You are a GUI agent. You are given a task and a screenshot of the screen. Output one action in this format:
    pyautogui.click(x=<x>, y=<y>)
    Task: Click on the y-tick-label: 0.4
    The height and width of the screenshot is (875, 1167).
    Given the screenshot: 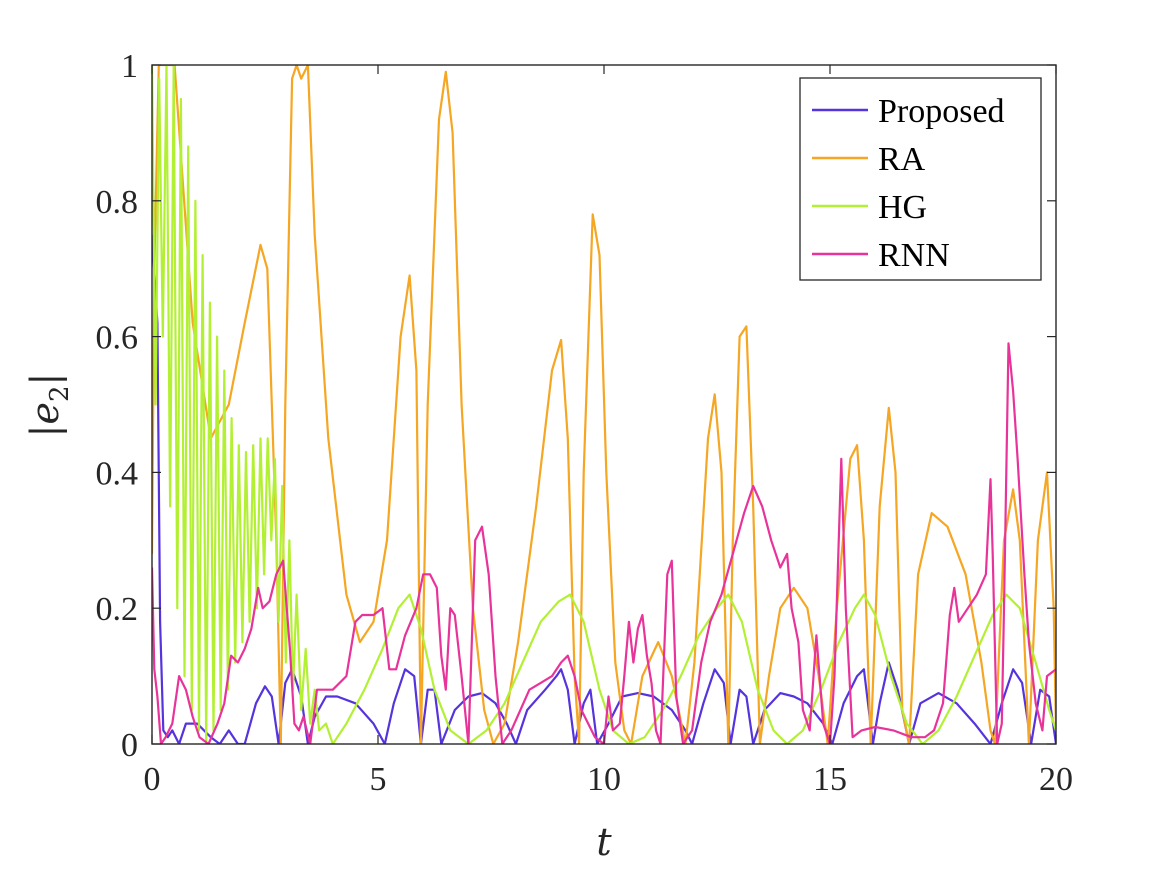 What is the action you would take?
    pyautogui.click(x=117, y=473)
    